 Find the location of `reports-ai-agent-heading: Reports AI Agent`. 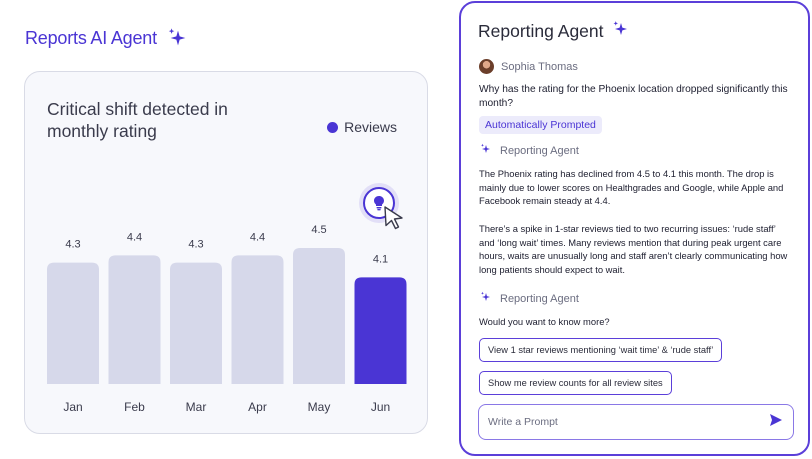

reports-ai-agent-heading: Reports AI Agent is located at coordinates (107, 38).